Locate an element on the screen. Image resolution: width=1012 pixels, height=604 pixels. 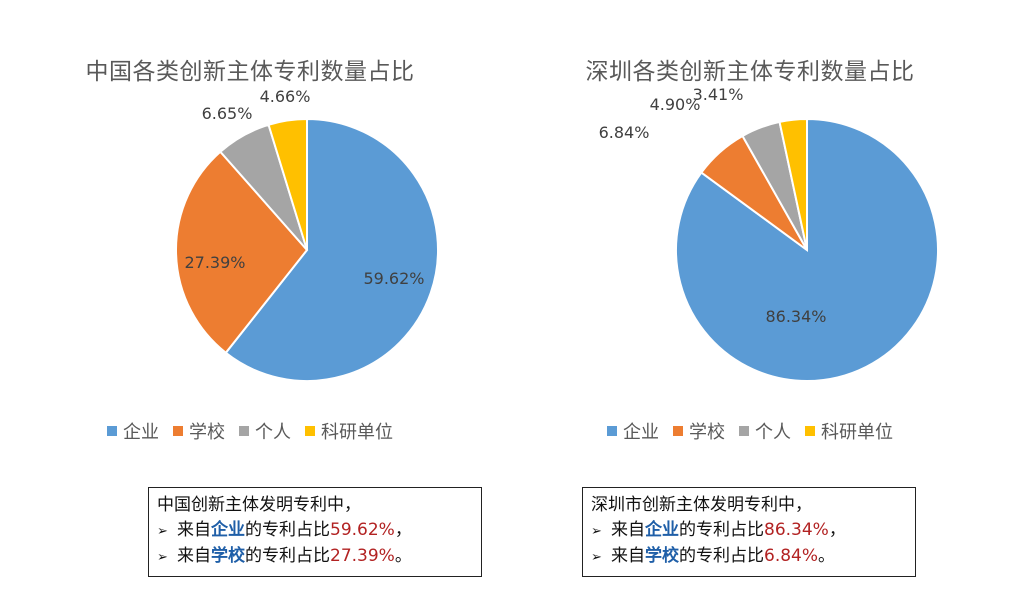
pie-slice-school is located at coordinates (242, 252).